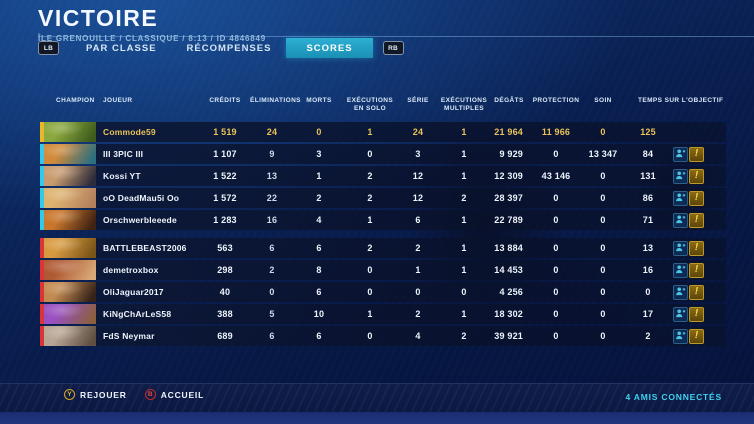 This screenshot has height=424, width=754. Describe the element at coordinates (137, 314) in the screenshot. I see `player-name: KiNgChArLeS58` at that location.